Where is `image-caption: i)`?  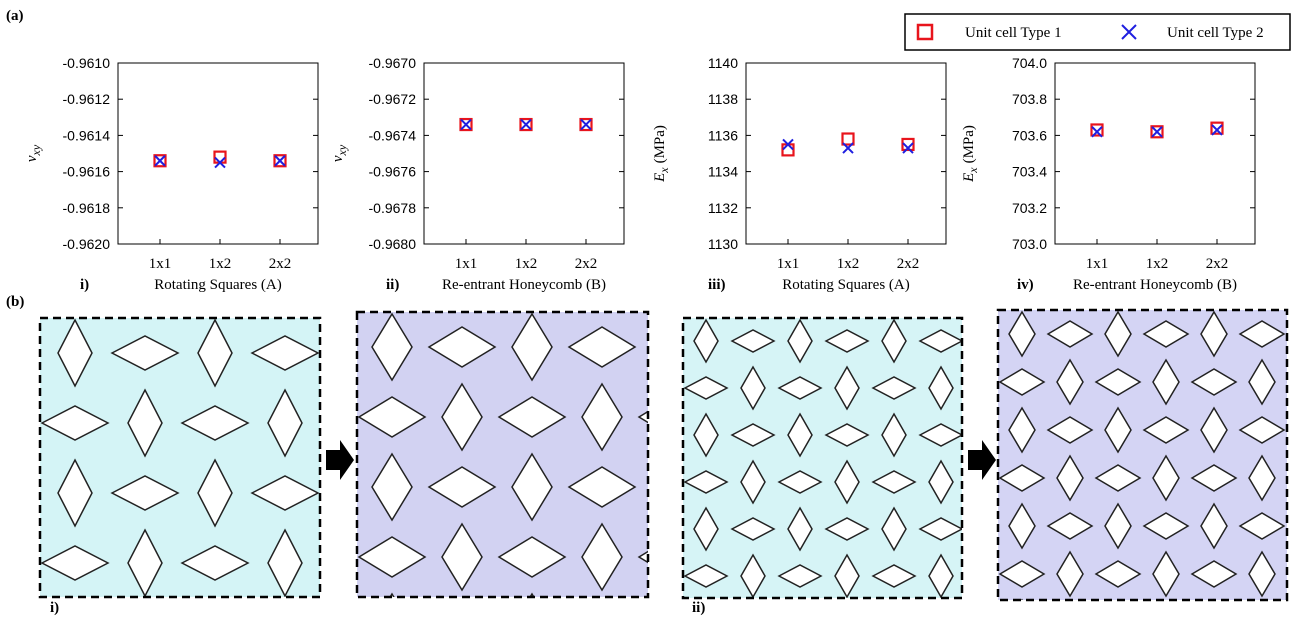
image-caption: i) is located at coordinates (54, 608).